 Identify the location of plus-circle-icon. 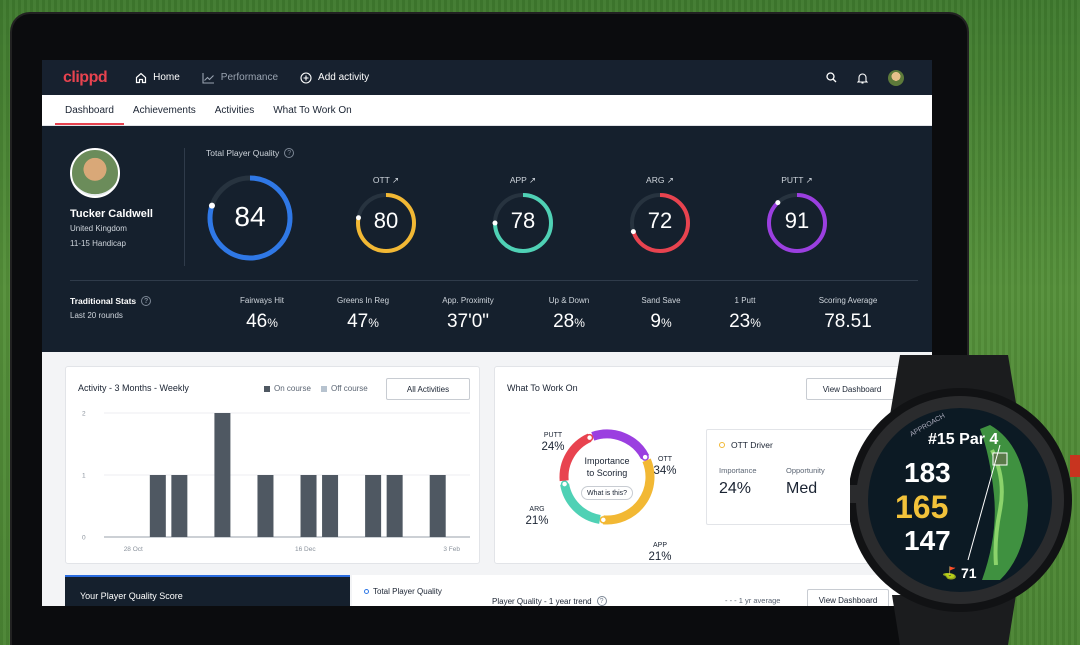
(306, 77).